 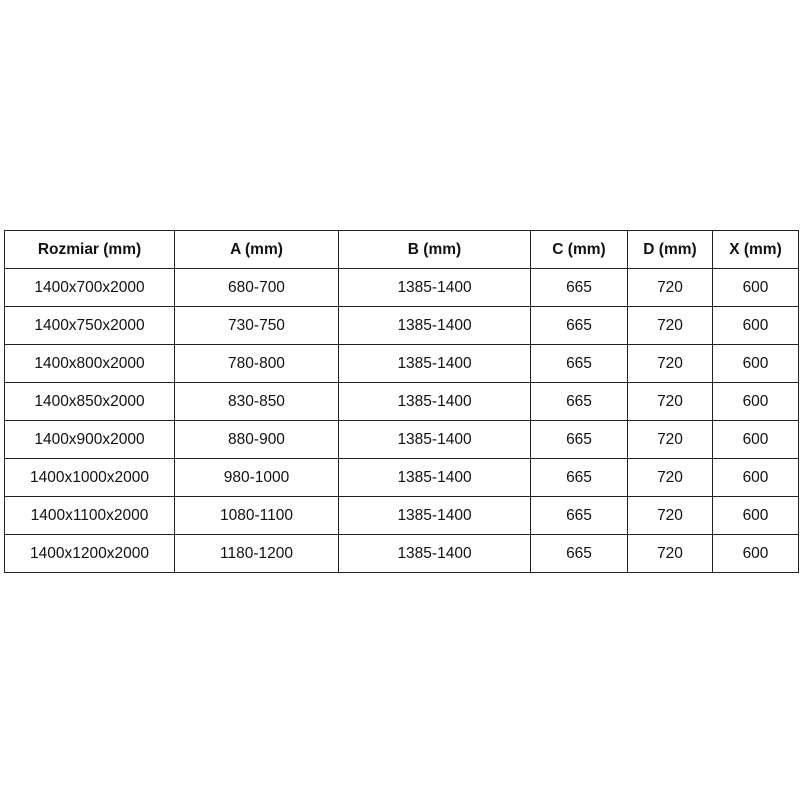 I want to click on cell-a: 980-1000, so click(x=256, y=477).